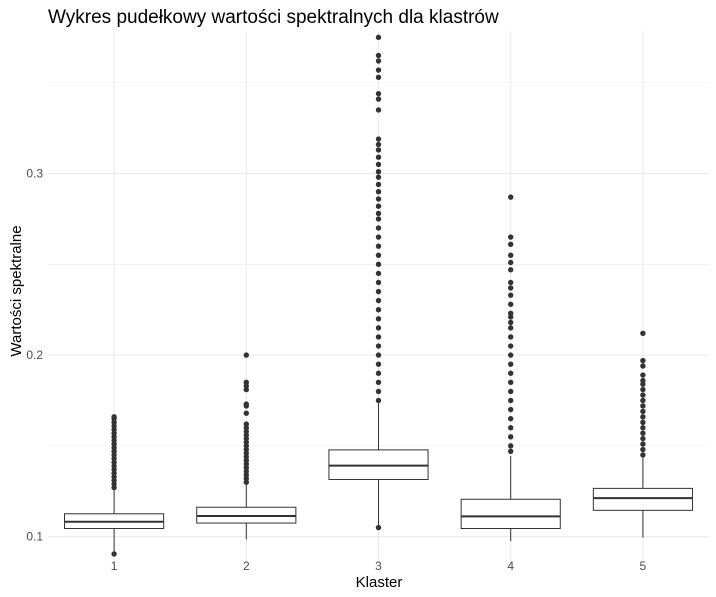  Describe the element at coordinates (34, 174) in the screenshot. I see `y-tick-label: 0.3` at that location.